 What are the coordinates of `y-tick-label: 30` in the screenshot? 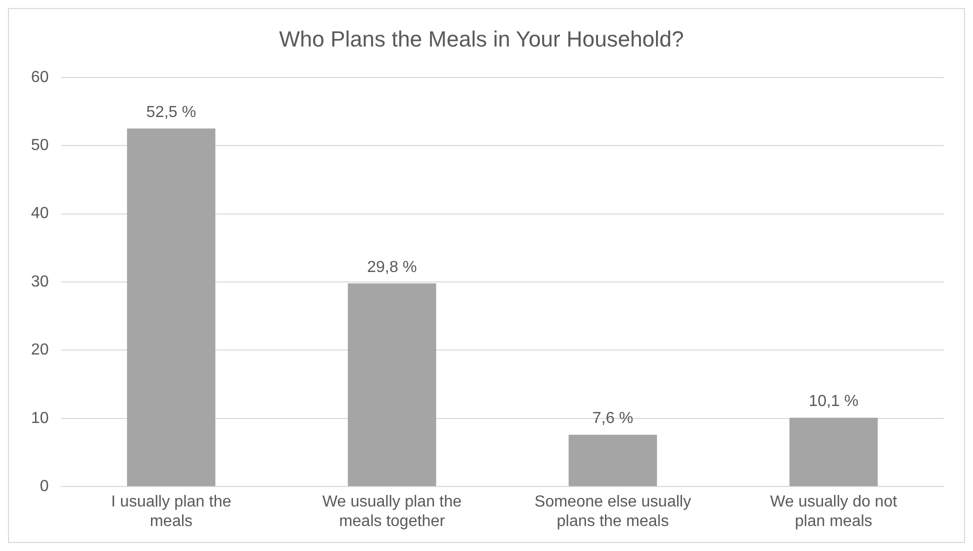 It's located at (40, 281).